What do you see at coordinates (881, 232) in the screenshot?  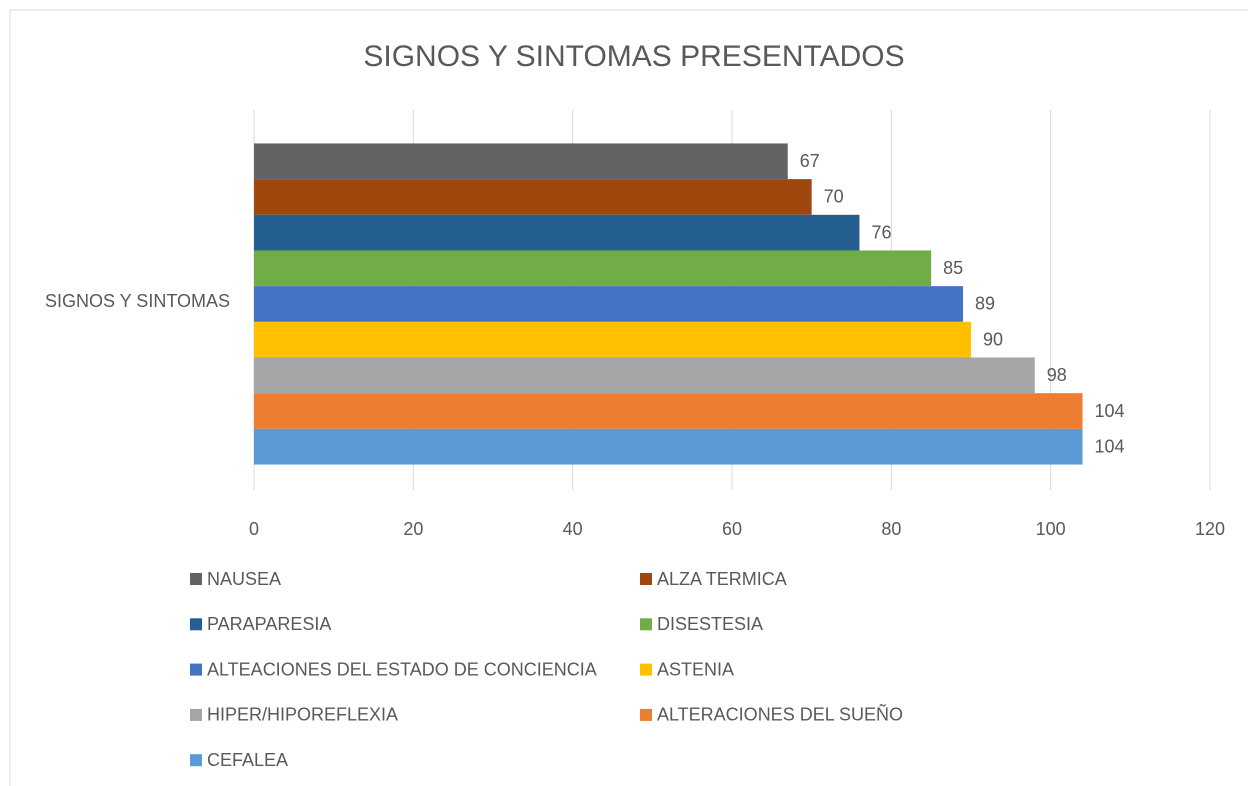 I see `data-label: 76` at bounding box center [881, 232].